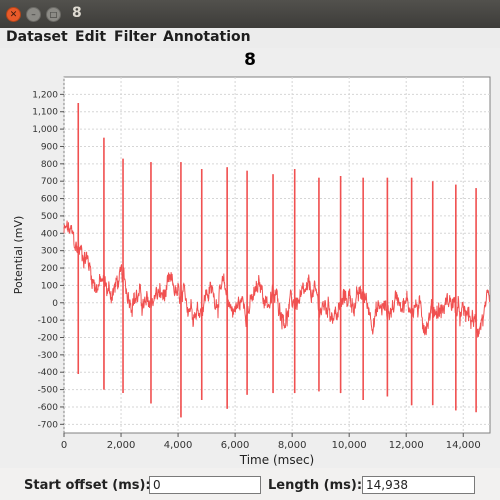 This screenshot has width=500, height=500. I want to click on y-tick-label: 500, so click(49, 217).